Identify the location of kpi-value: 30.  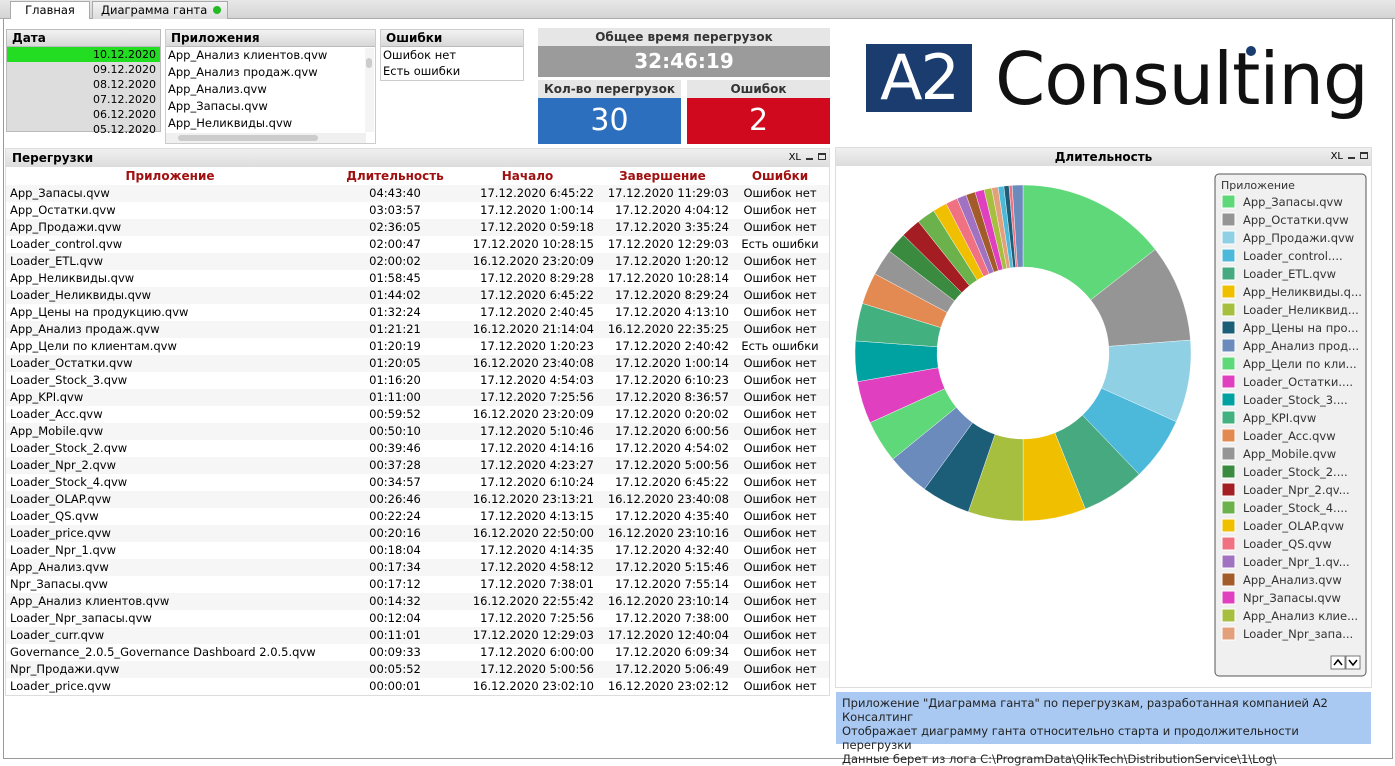
(609, 121).